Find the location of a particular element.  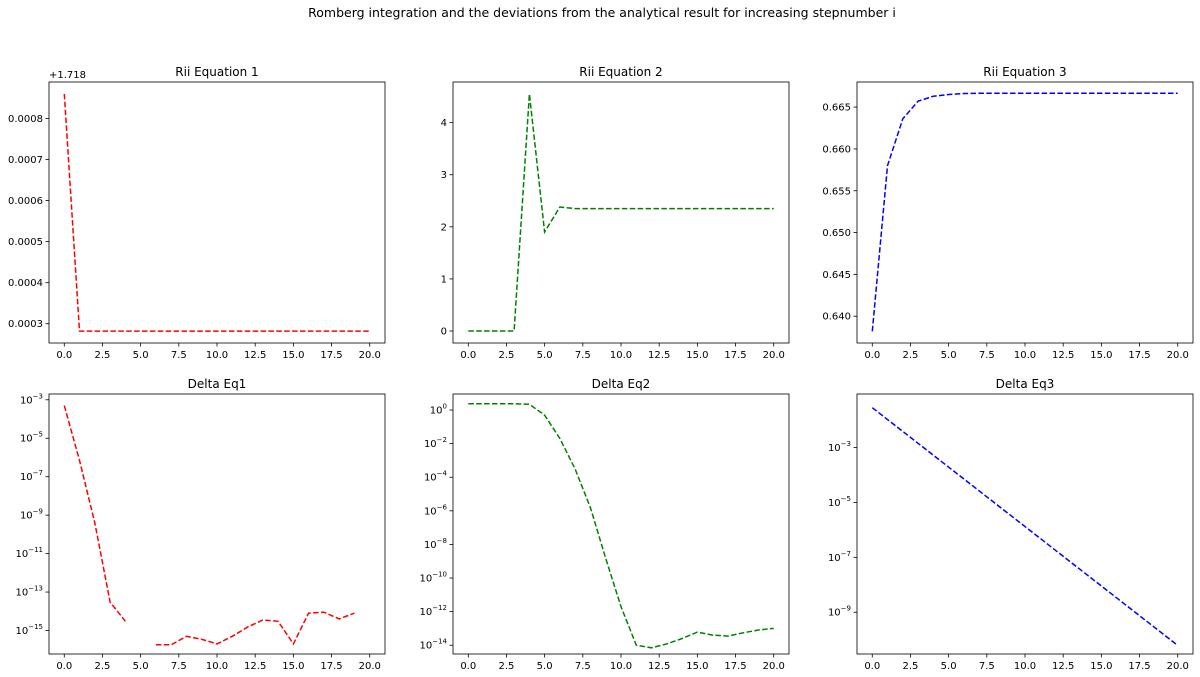

y-tick-label: 0.0006 is located at coordinates (25, 201).